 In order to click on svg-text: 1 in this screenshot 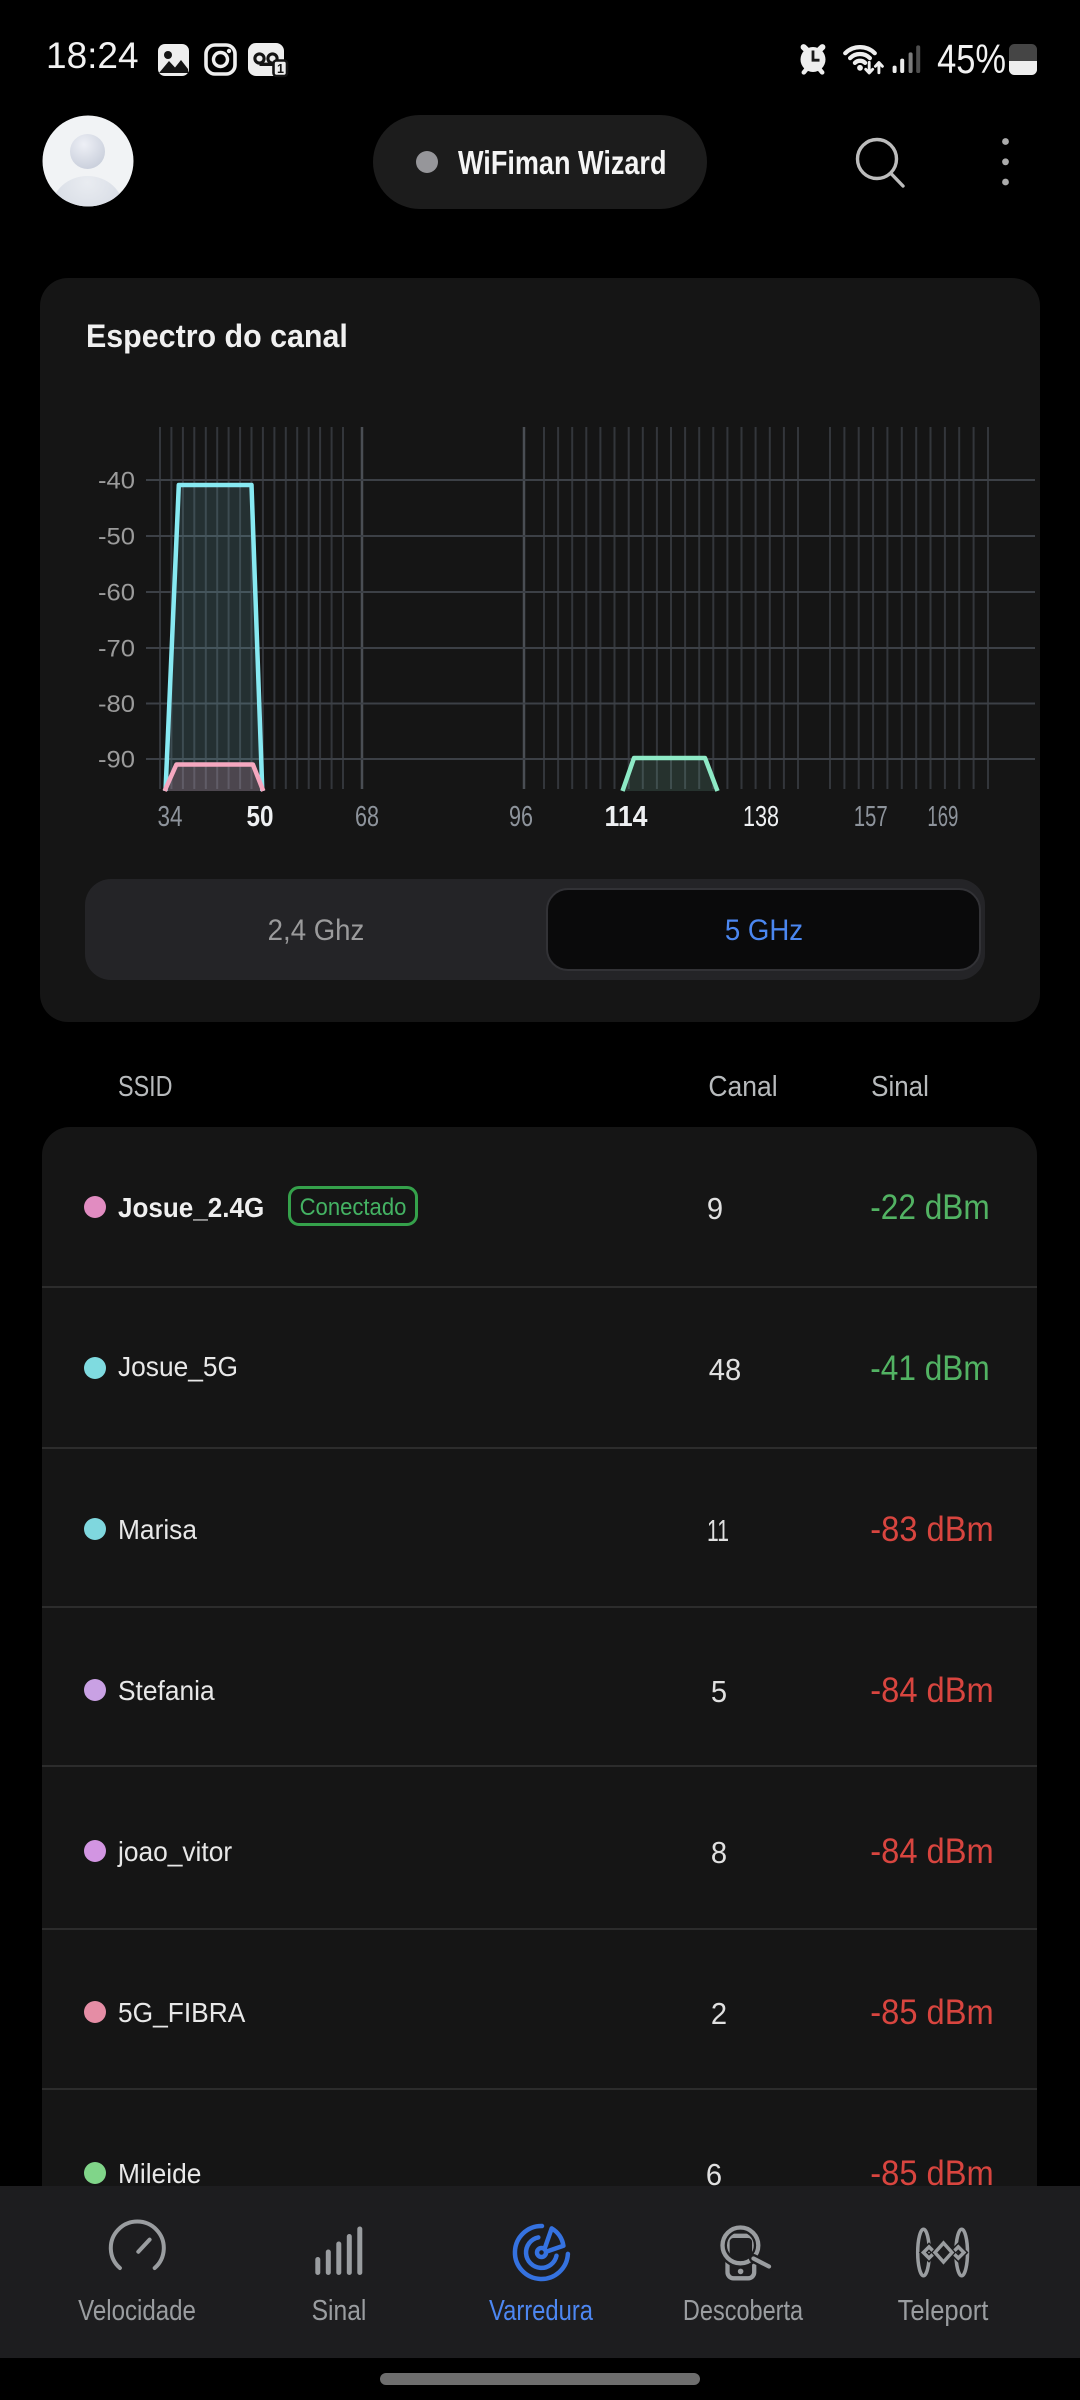, I will do `click(280, 69)`.